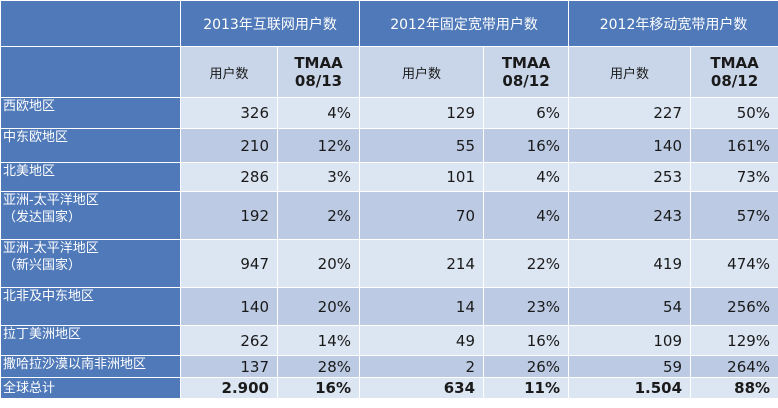  Describe the element at coordinates (42, 265) in the screenshot. I see `region-label-line: （新兴国家）` at that location.